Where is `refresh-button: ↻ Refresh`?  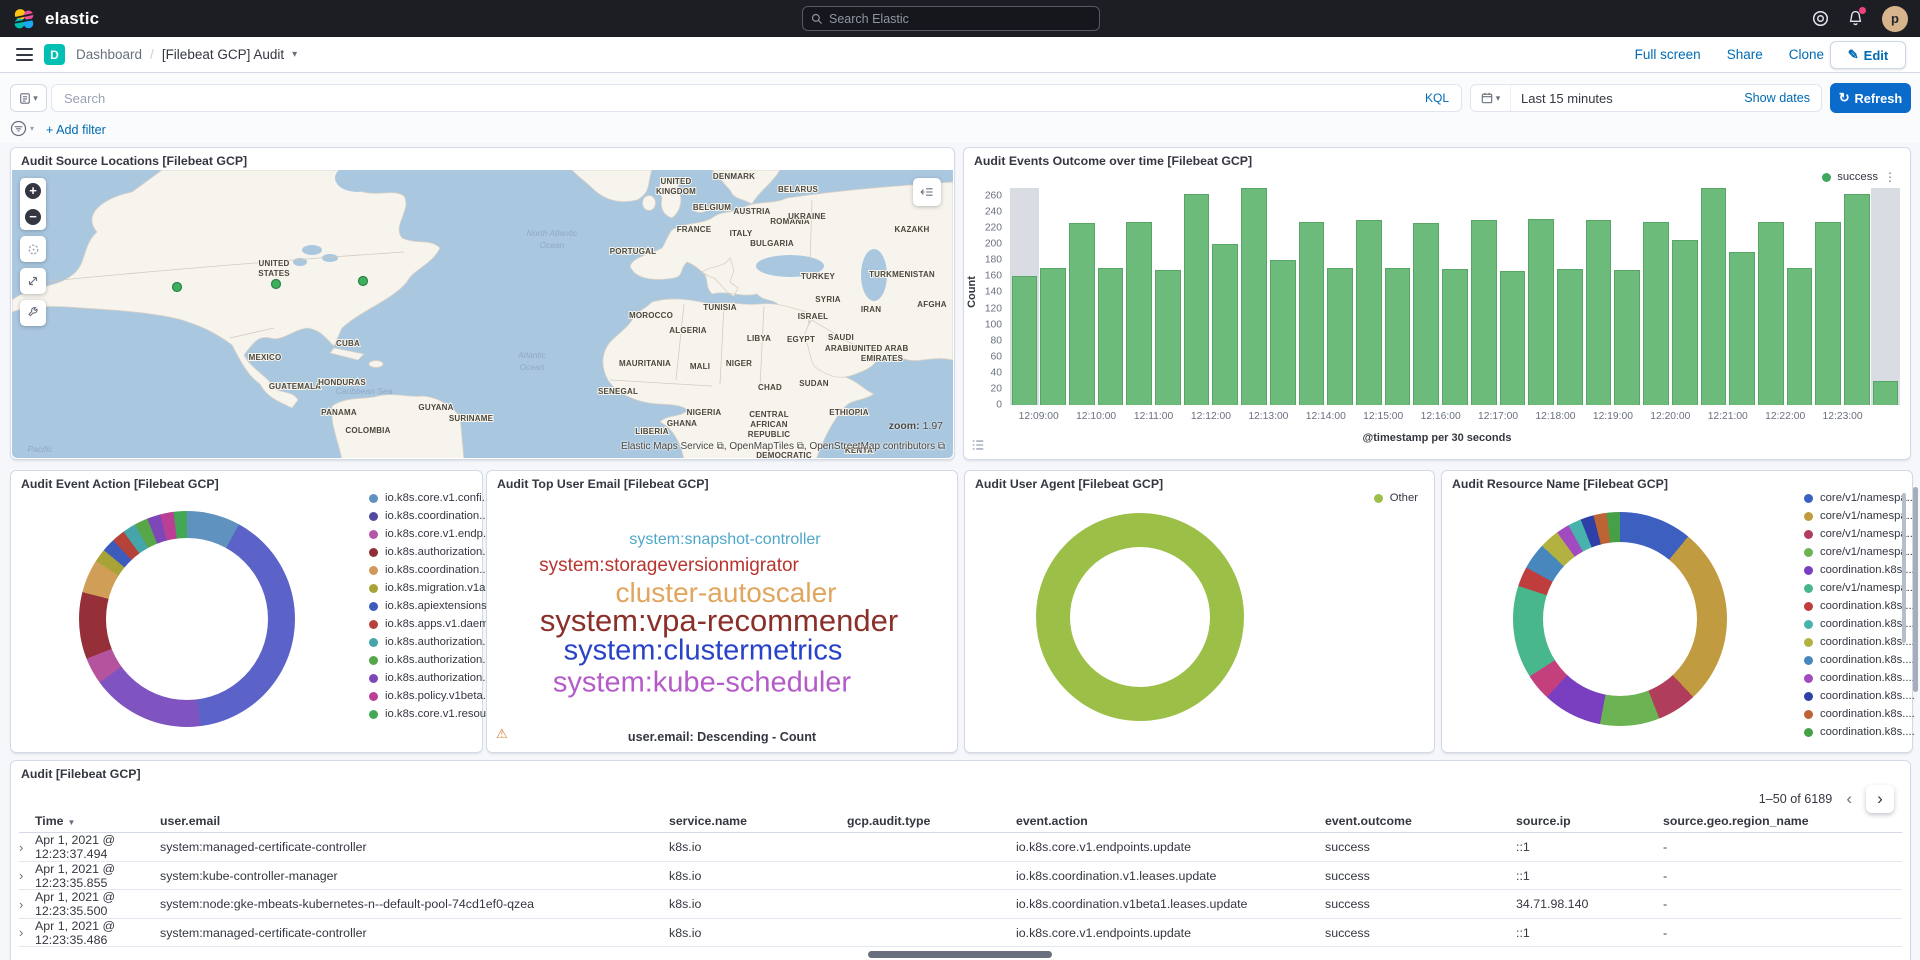
refresh-button: ↻ Refresh is located at coordinates (1870, 98).